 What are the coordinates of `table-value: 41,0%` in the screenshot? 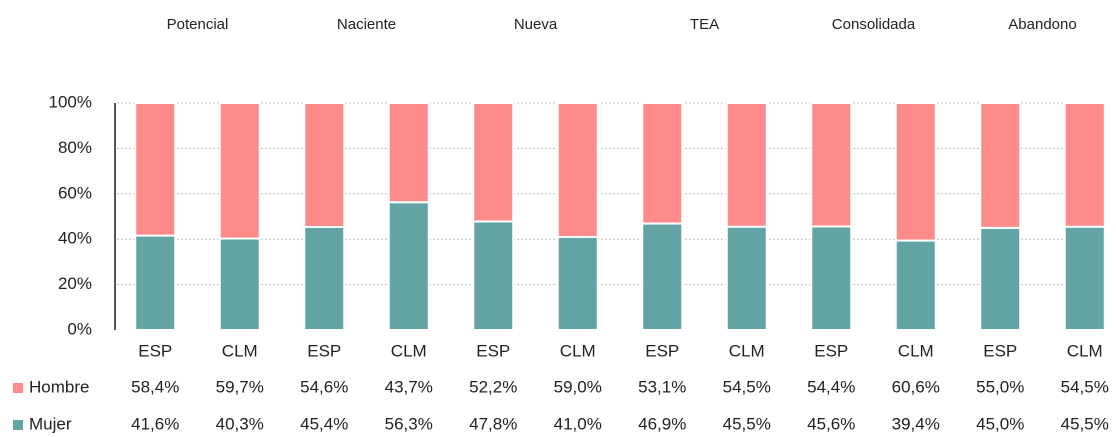 It's located at (578, 423).